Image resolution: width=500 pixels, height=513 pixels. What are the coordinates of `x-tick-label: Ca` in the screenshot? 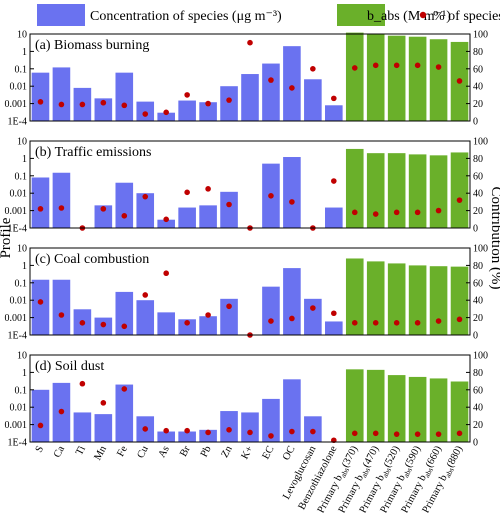 It's located at (59, 452).